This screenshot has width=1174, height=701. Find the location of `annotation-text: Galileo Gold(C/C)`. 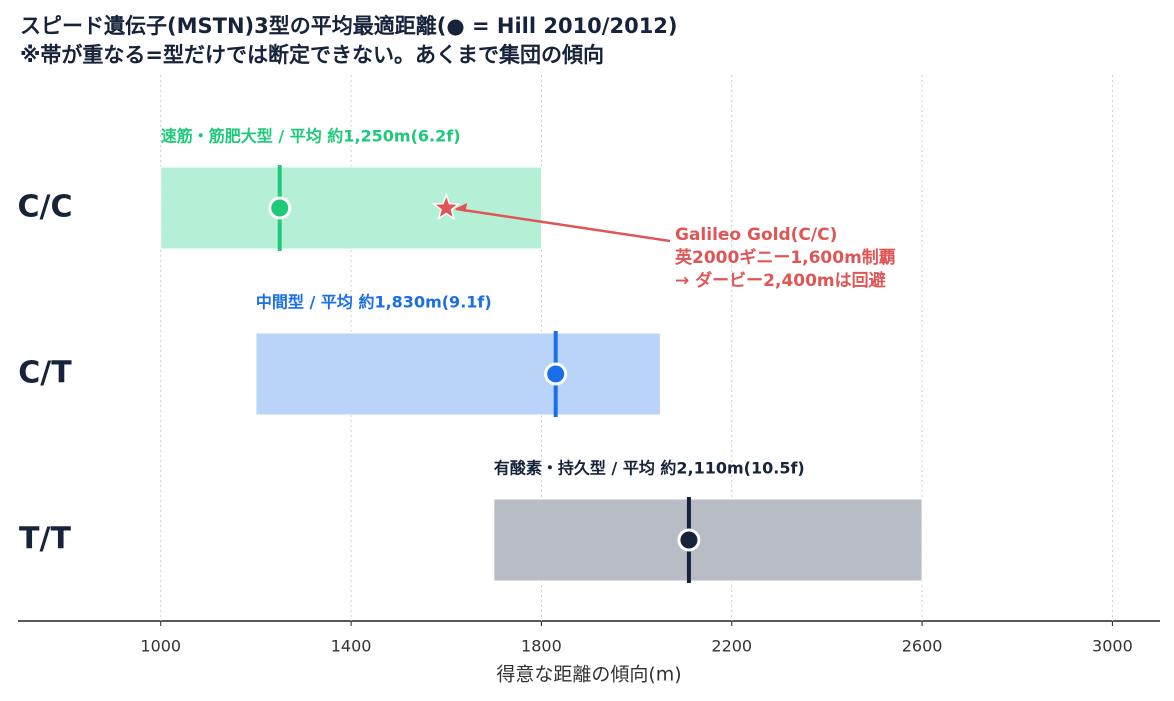

annotation-text: Galileo Gold(C/C) is located at coordinates (756, 235).